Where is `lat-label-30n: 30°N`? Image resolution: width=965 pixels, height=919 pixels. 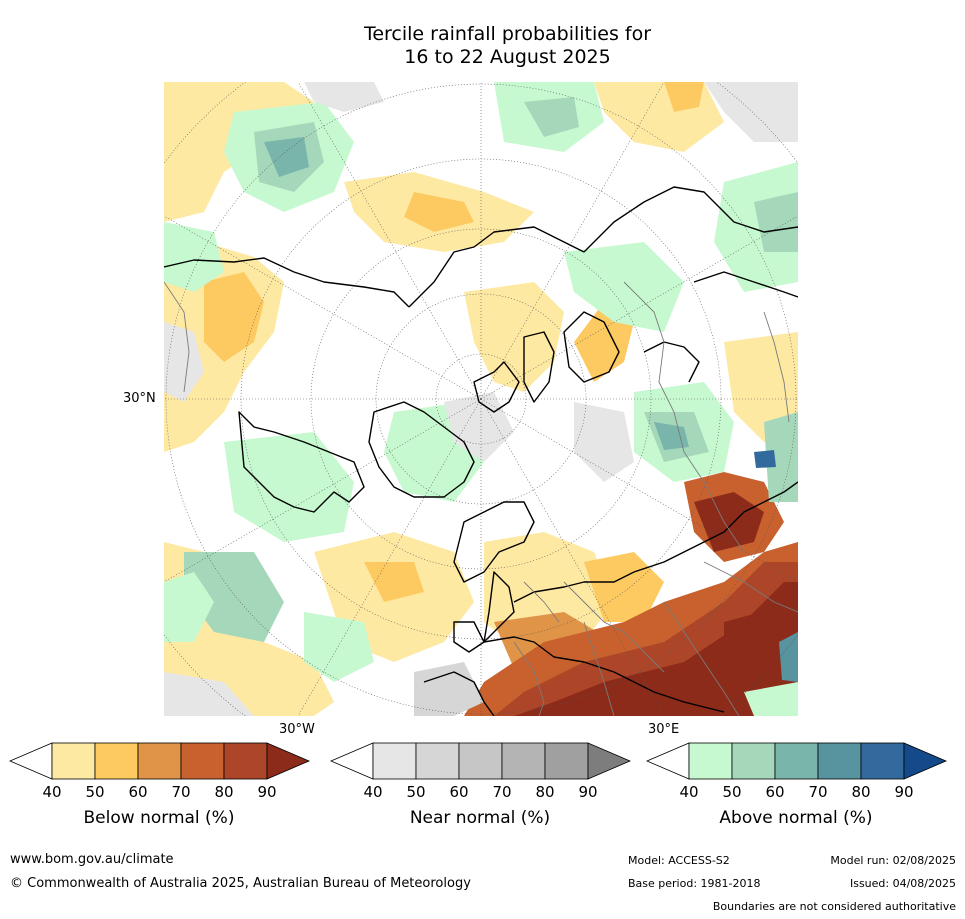 lat-label-30n: 30°N is located at coordinates (139, 398).